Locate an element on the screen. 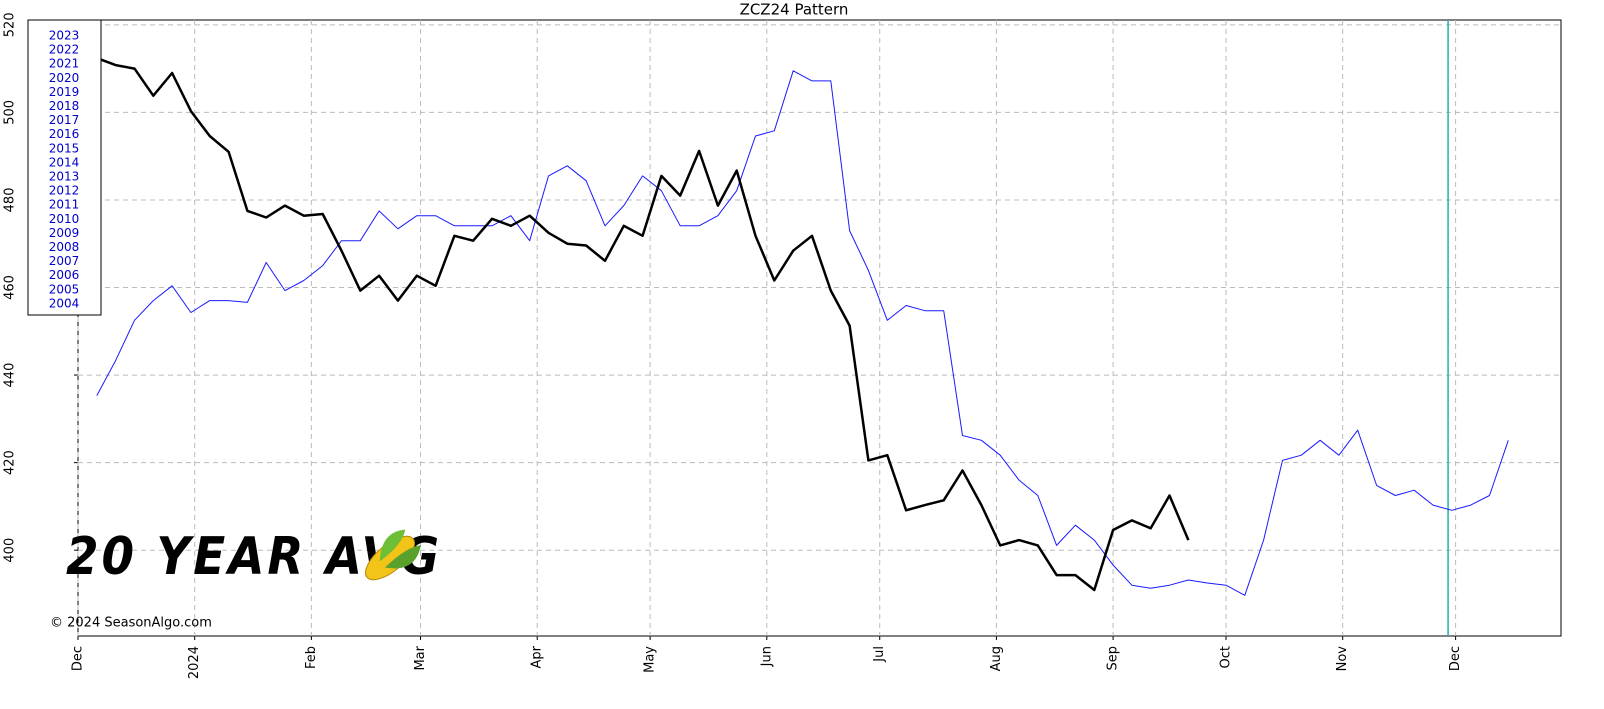  legend-box is located at coordinates (64, 167).